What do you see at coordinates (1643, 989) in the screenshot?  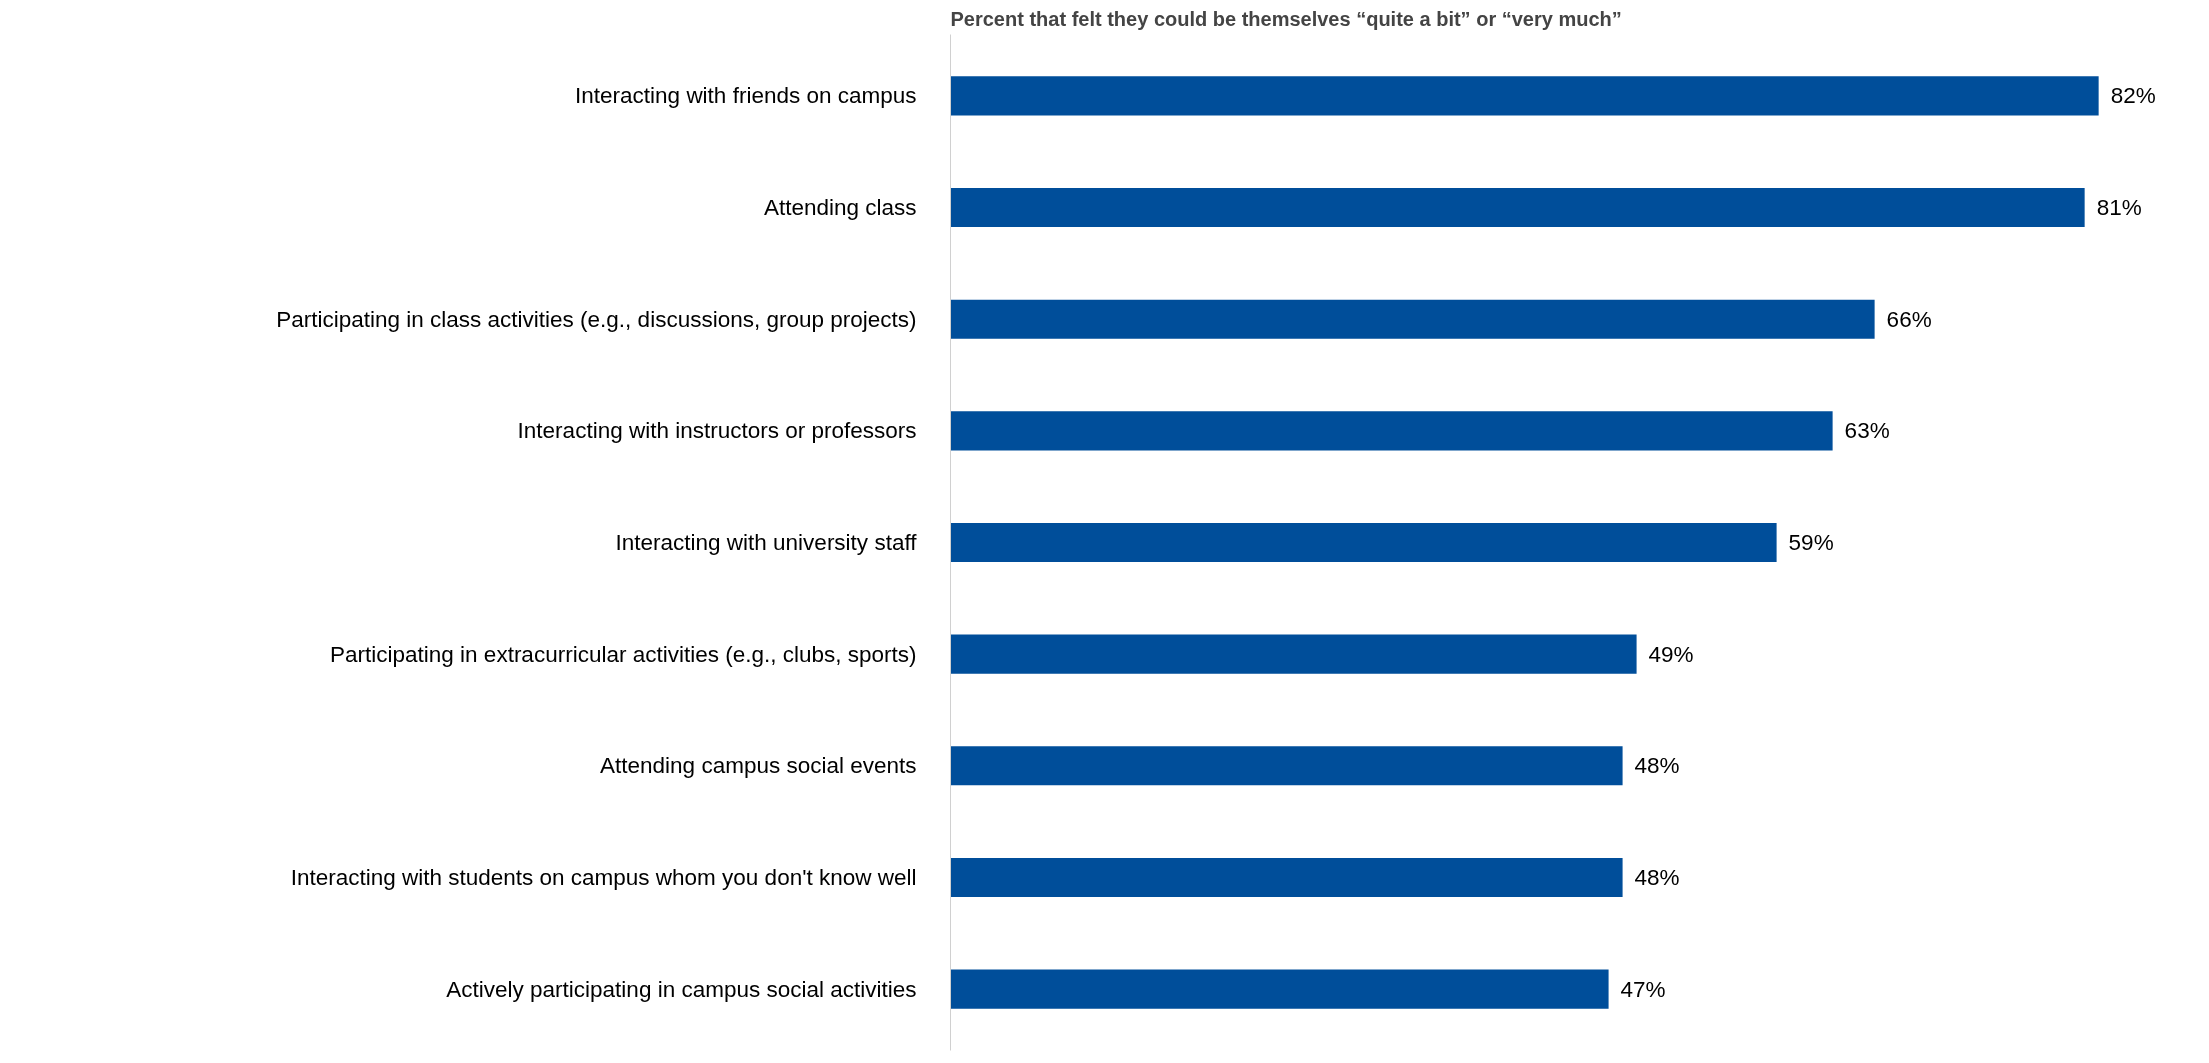 I see `data-label: 47%` at bounding box center [1643, 989].